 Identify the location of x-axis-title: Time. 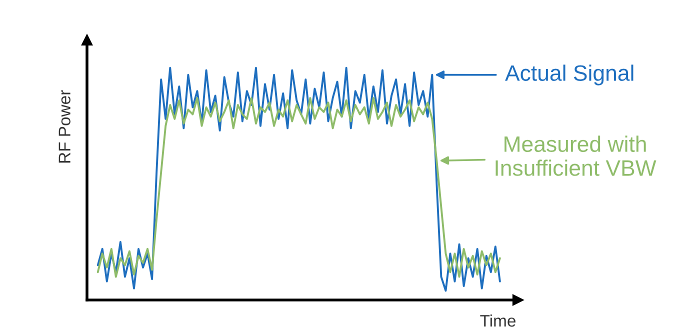
(498, 320).